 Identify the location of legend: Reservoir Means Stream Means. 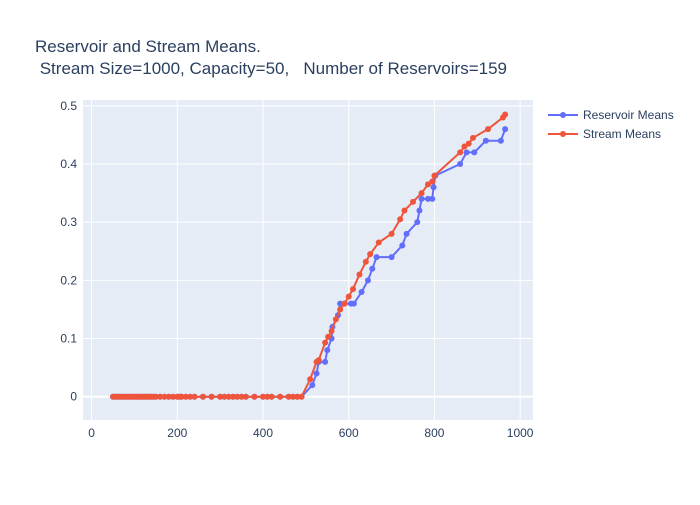
(611, 124).